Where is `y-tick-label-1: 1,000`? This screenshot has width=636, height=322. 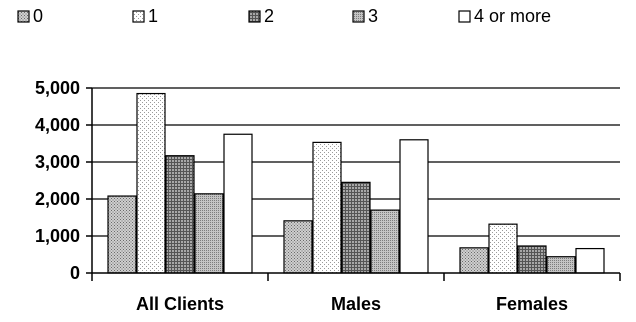 y-tick-label-1: 1,000 is located at coordinates (57, 236).